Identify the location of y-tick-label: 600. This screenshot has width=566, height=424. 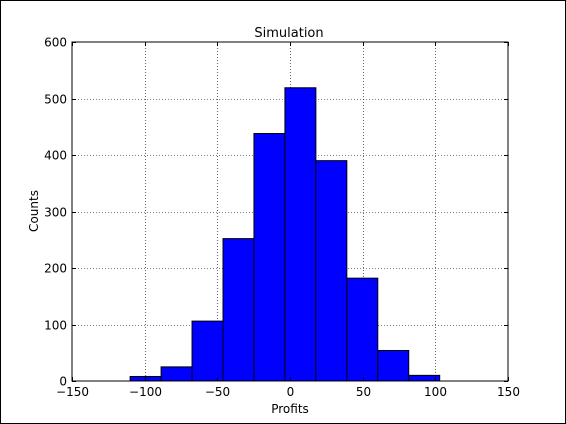
(55, 43).